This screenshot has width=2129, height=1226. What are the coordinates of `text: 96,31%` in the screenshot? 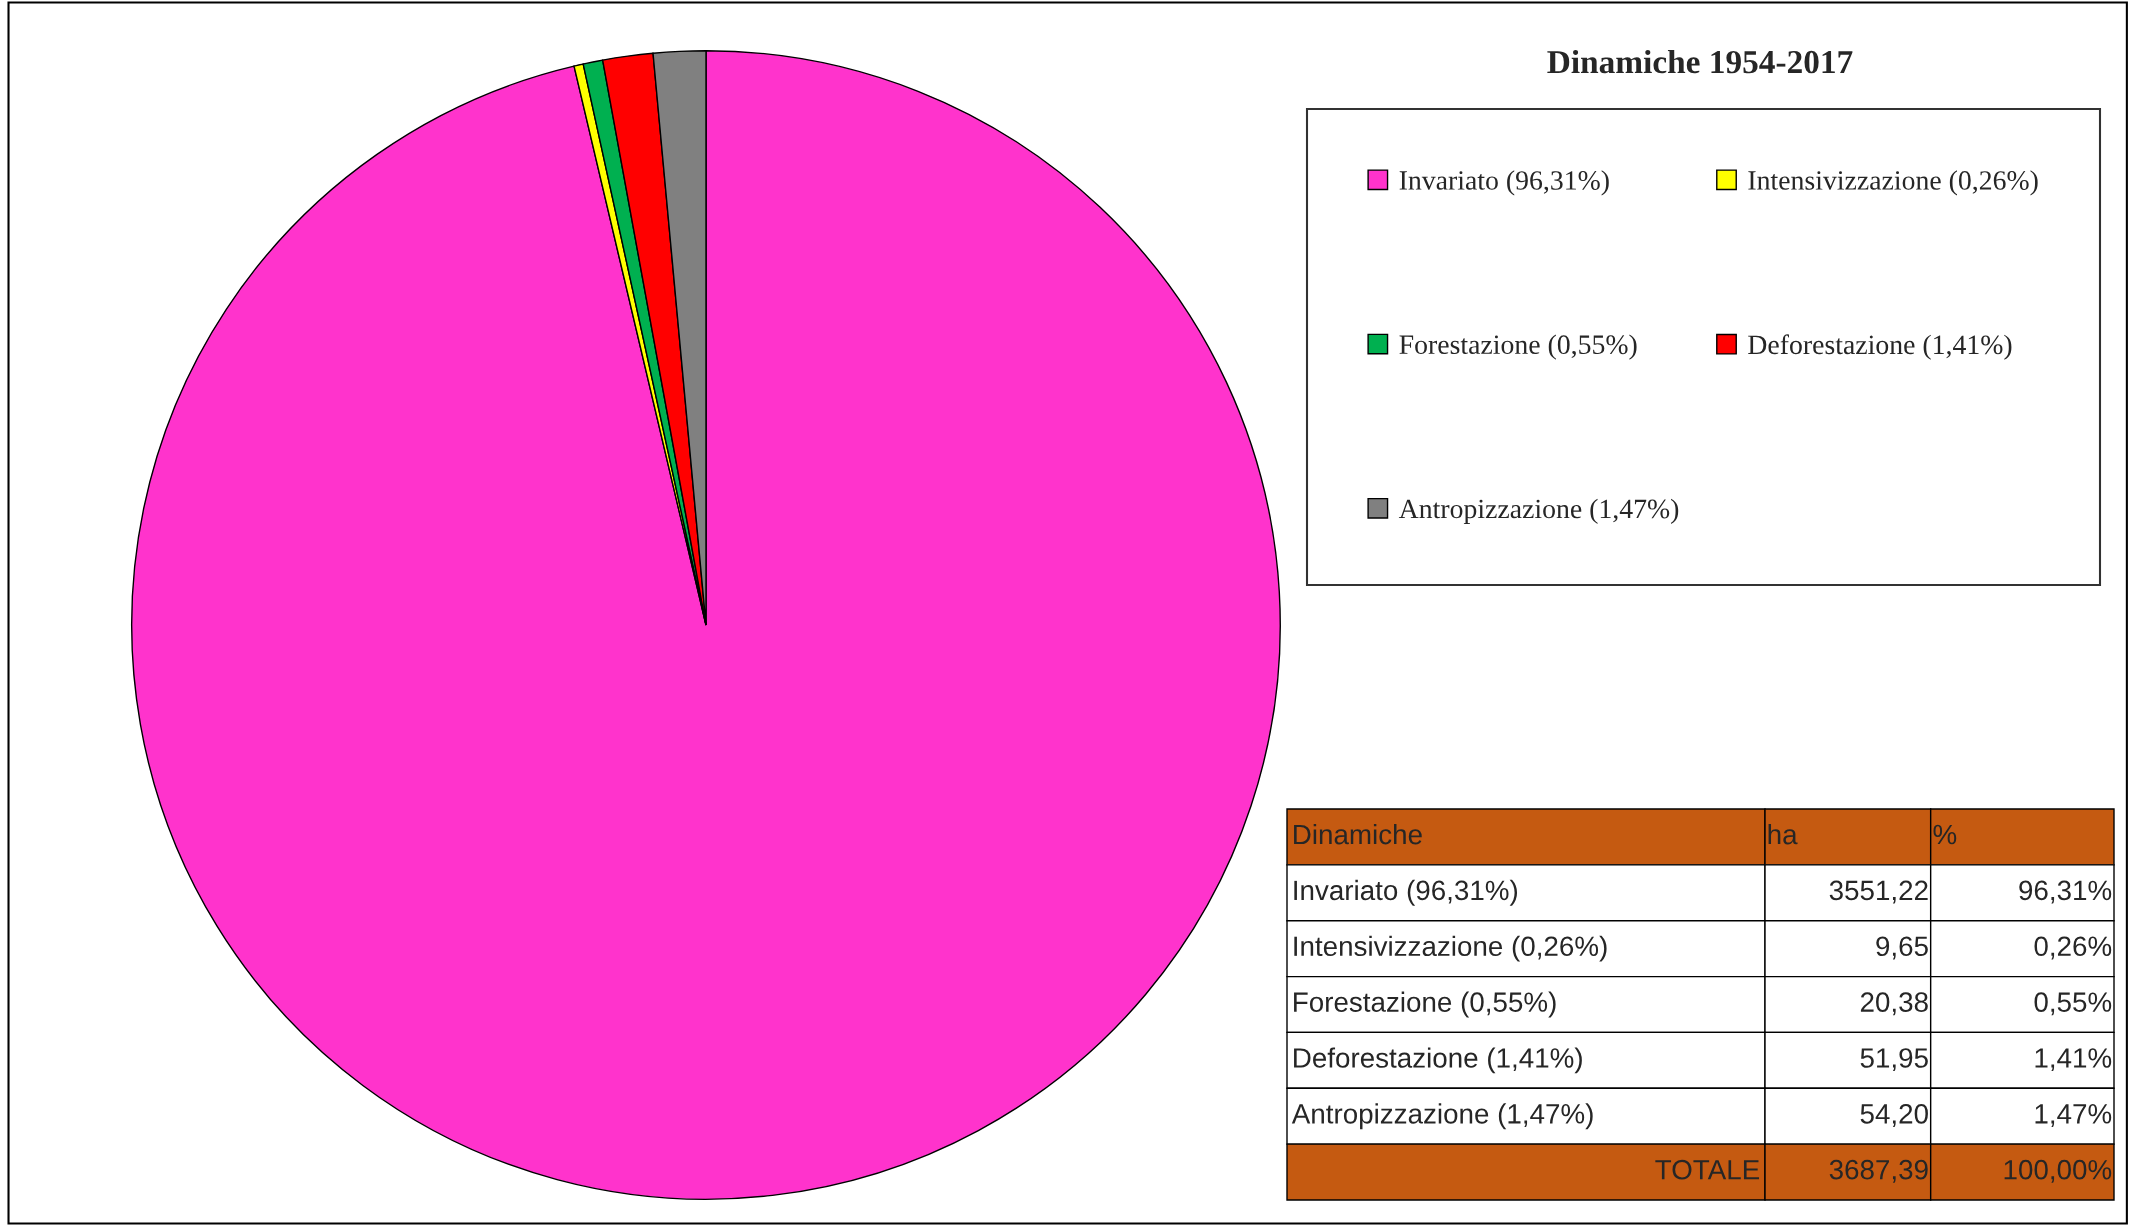 It's located at (2065, 892).